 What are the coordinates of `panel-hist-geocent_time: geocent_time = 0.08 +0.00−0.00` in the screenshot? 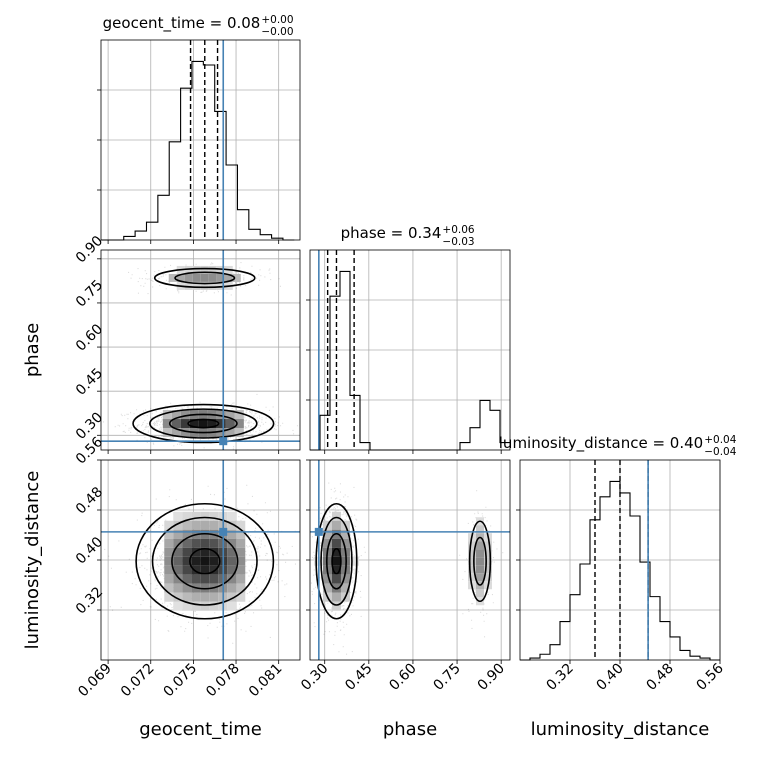 It's located at (199, 127).